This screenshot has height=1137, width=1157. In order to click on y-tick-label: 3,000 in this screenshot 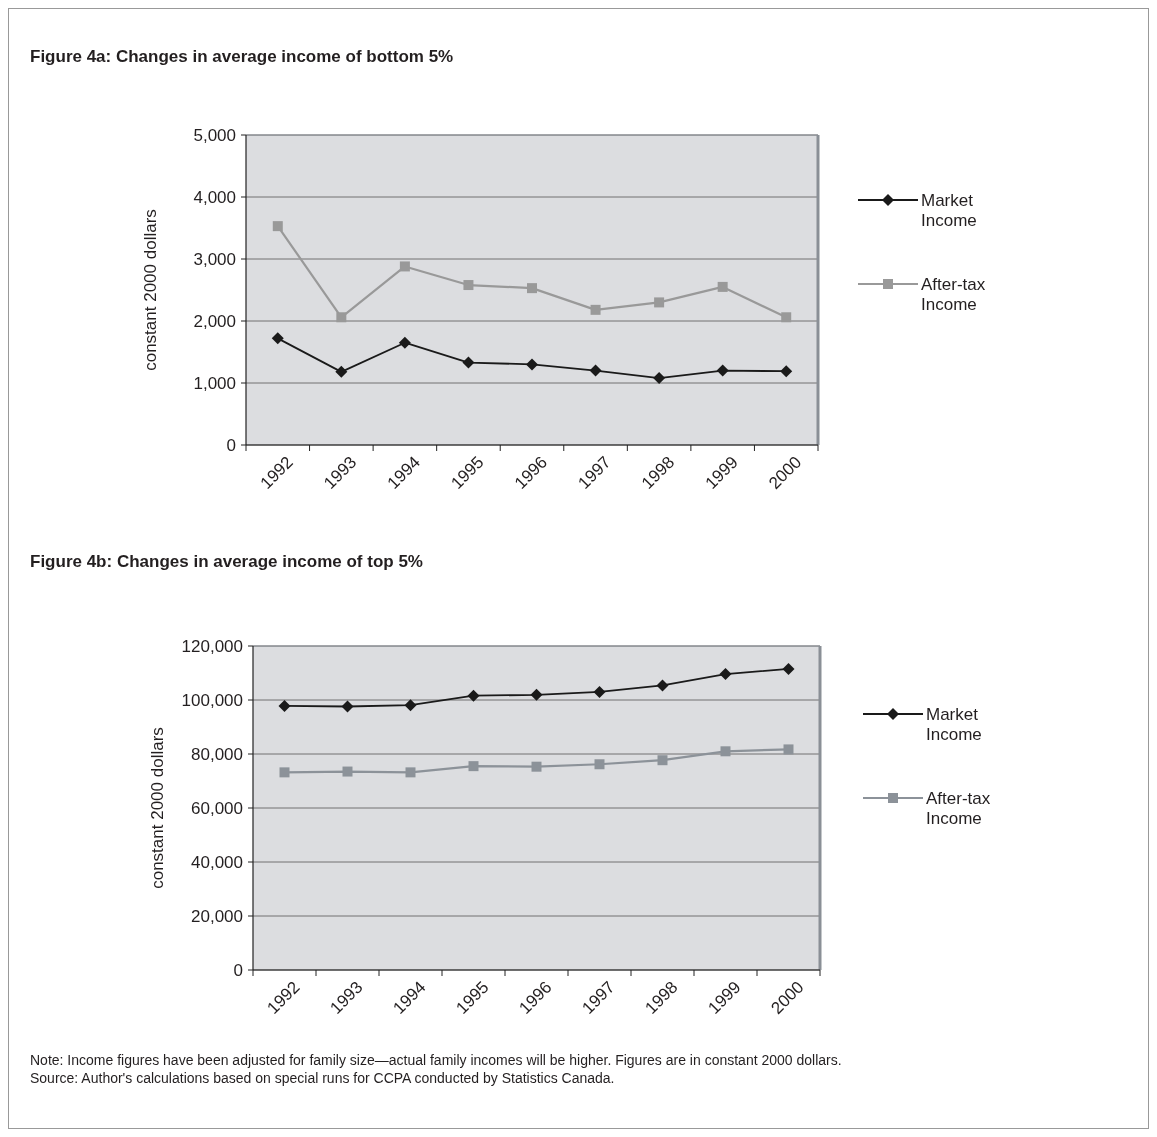, I will do `click(214, 259)`.